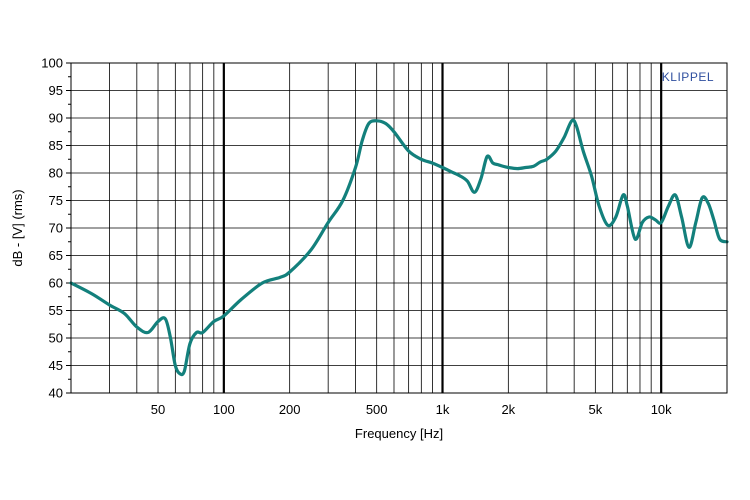 Image resolution: width=750 pixels, height=500 pixels. Describe the element at coordinates (290, 409) in the screenshot. I see `x-tick-label: 200` at that location.